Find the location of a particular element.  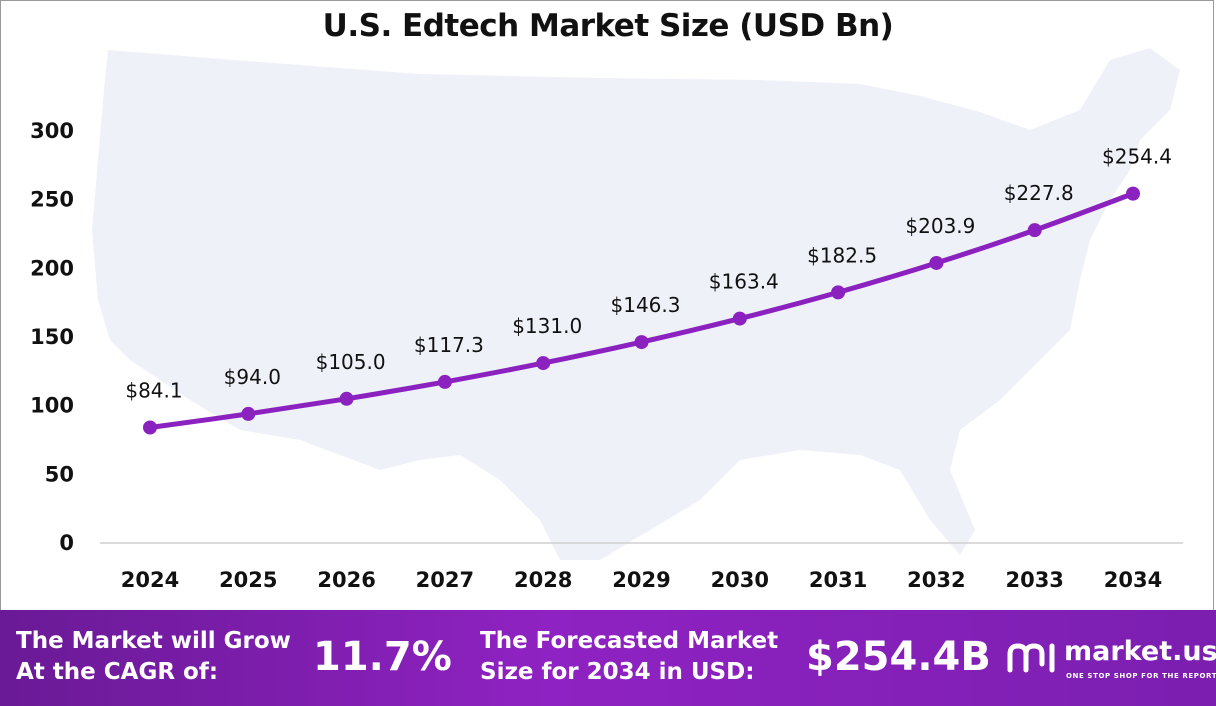

forecast-label-line2: Size for 2034 in USD: is located at coordinates (617, 672).